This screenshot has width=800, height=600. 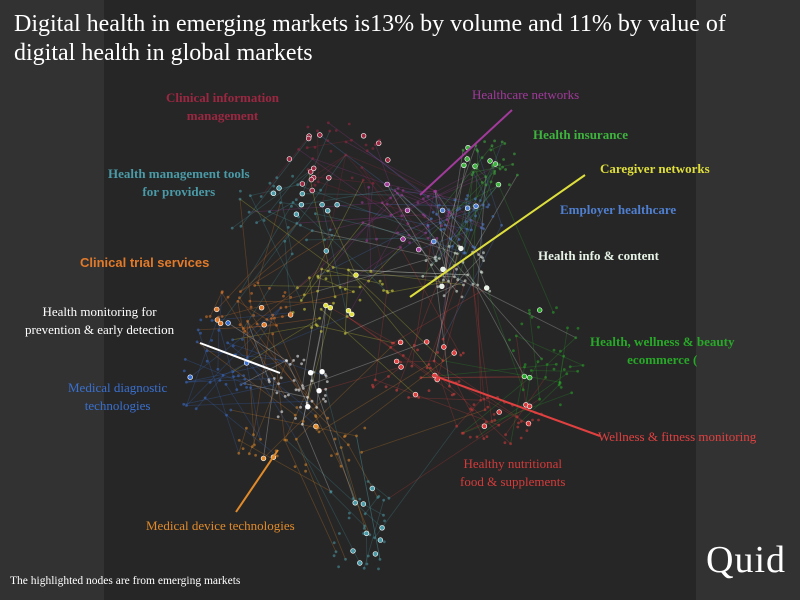 What do you see at coordinates (526, 94) in the screenshot?
I see `cluster-label-healthcare-networks: Healthcare networks` at bounding box center [526, 94].